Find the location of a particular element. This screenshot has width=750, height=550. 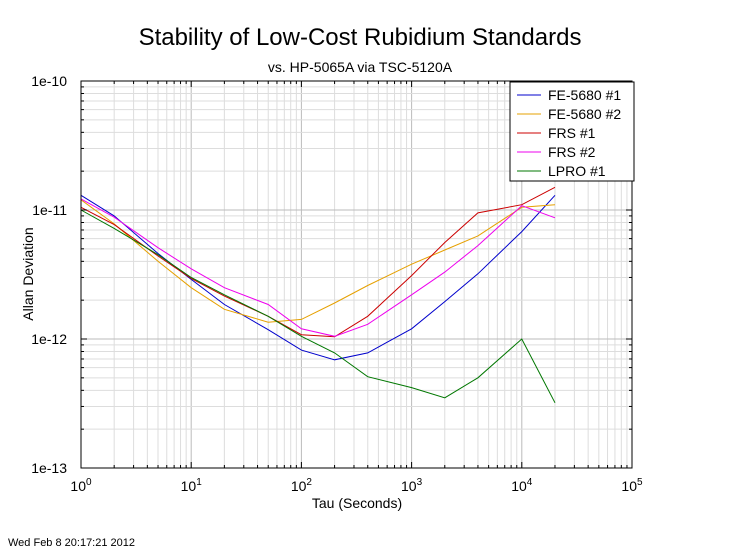

y-tick-label: 1e-13 is located at coordinates (49, 468).